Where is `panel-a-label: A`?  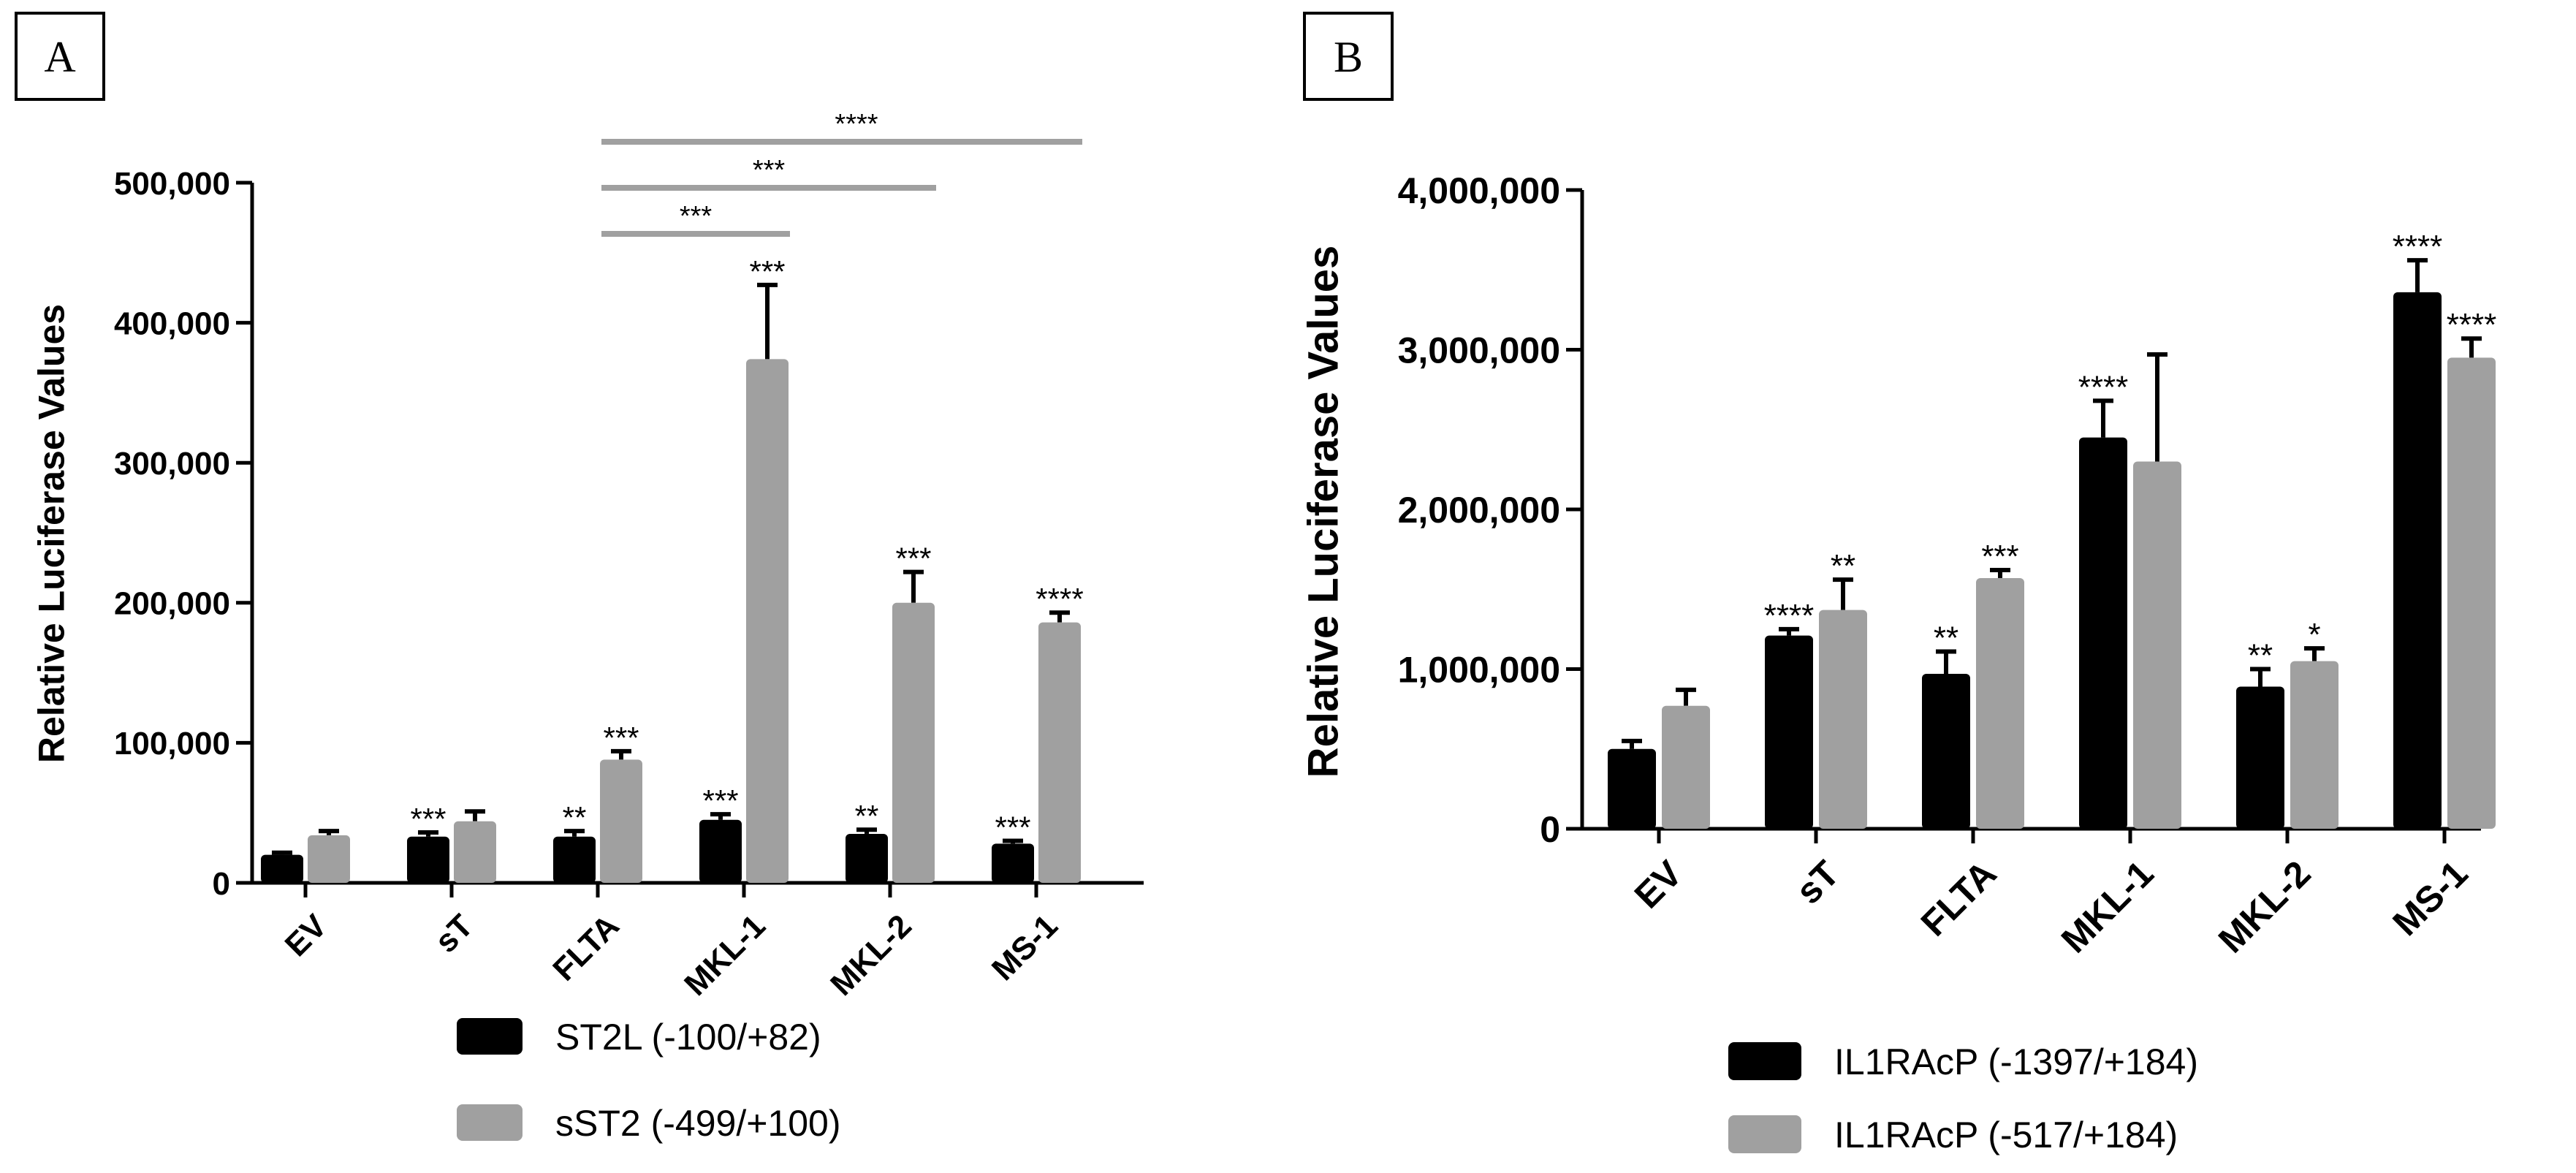
panel-a-label: A is located at coordinates (59, 57).